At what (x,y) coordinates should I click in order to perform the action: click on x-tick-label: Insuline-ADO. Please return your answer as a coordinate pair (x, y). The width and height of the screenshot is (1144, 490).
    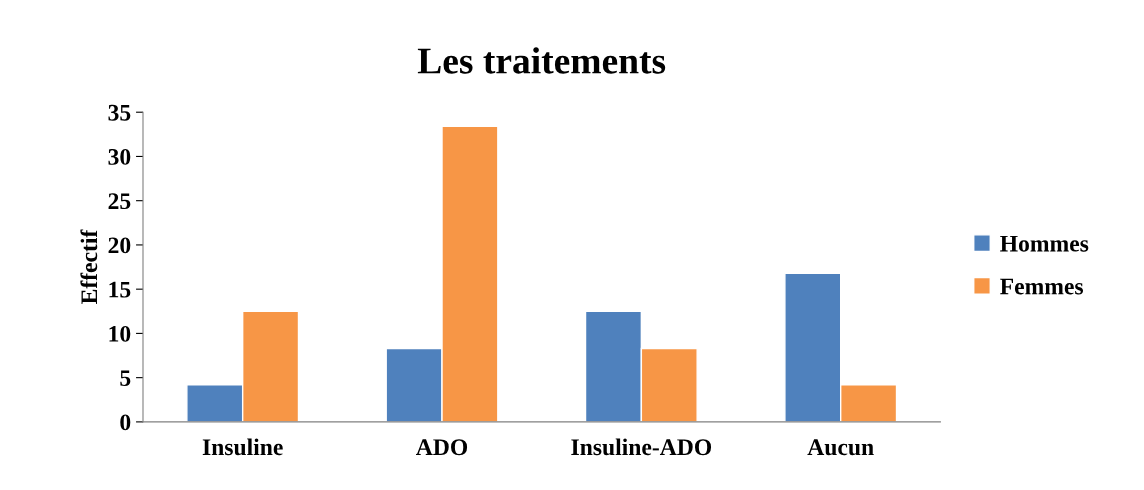
    Looking at the image, I should click on (641, 447).